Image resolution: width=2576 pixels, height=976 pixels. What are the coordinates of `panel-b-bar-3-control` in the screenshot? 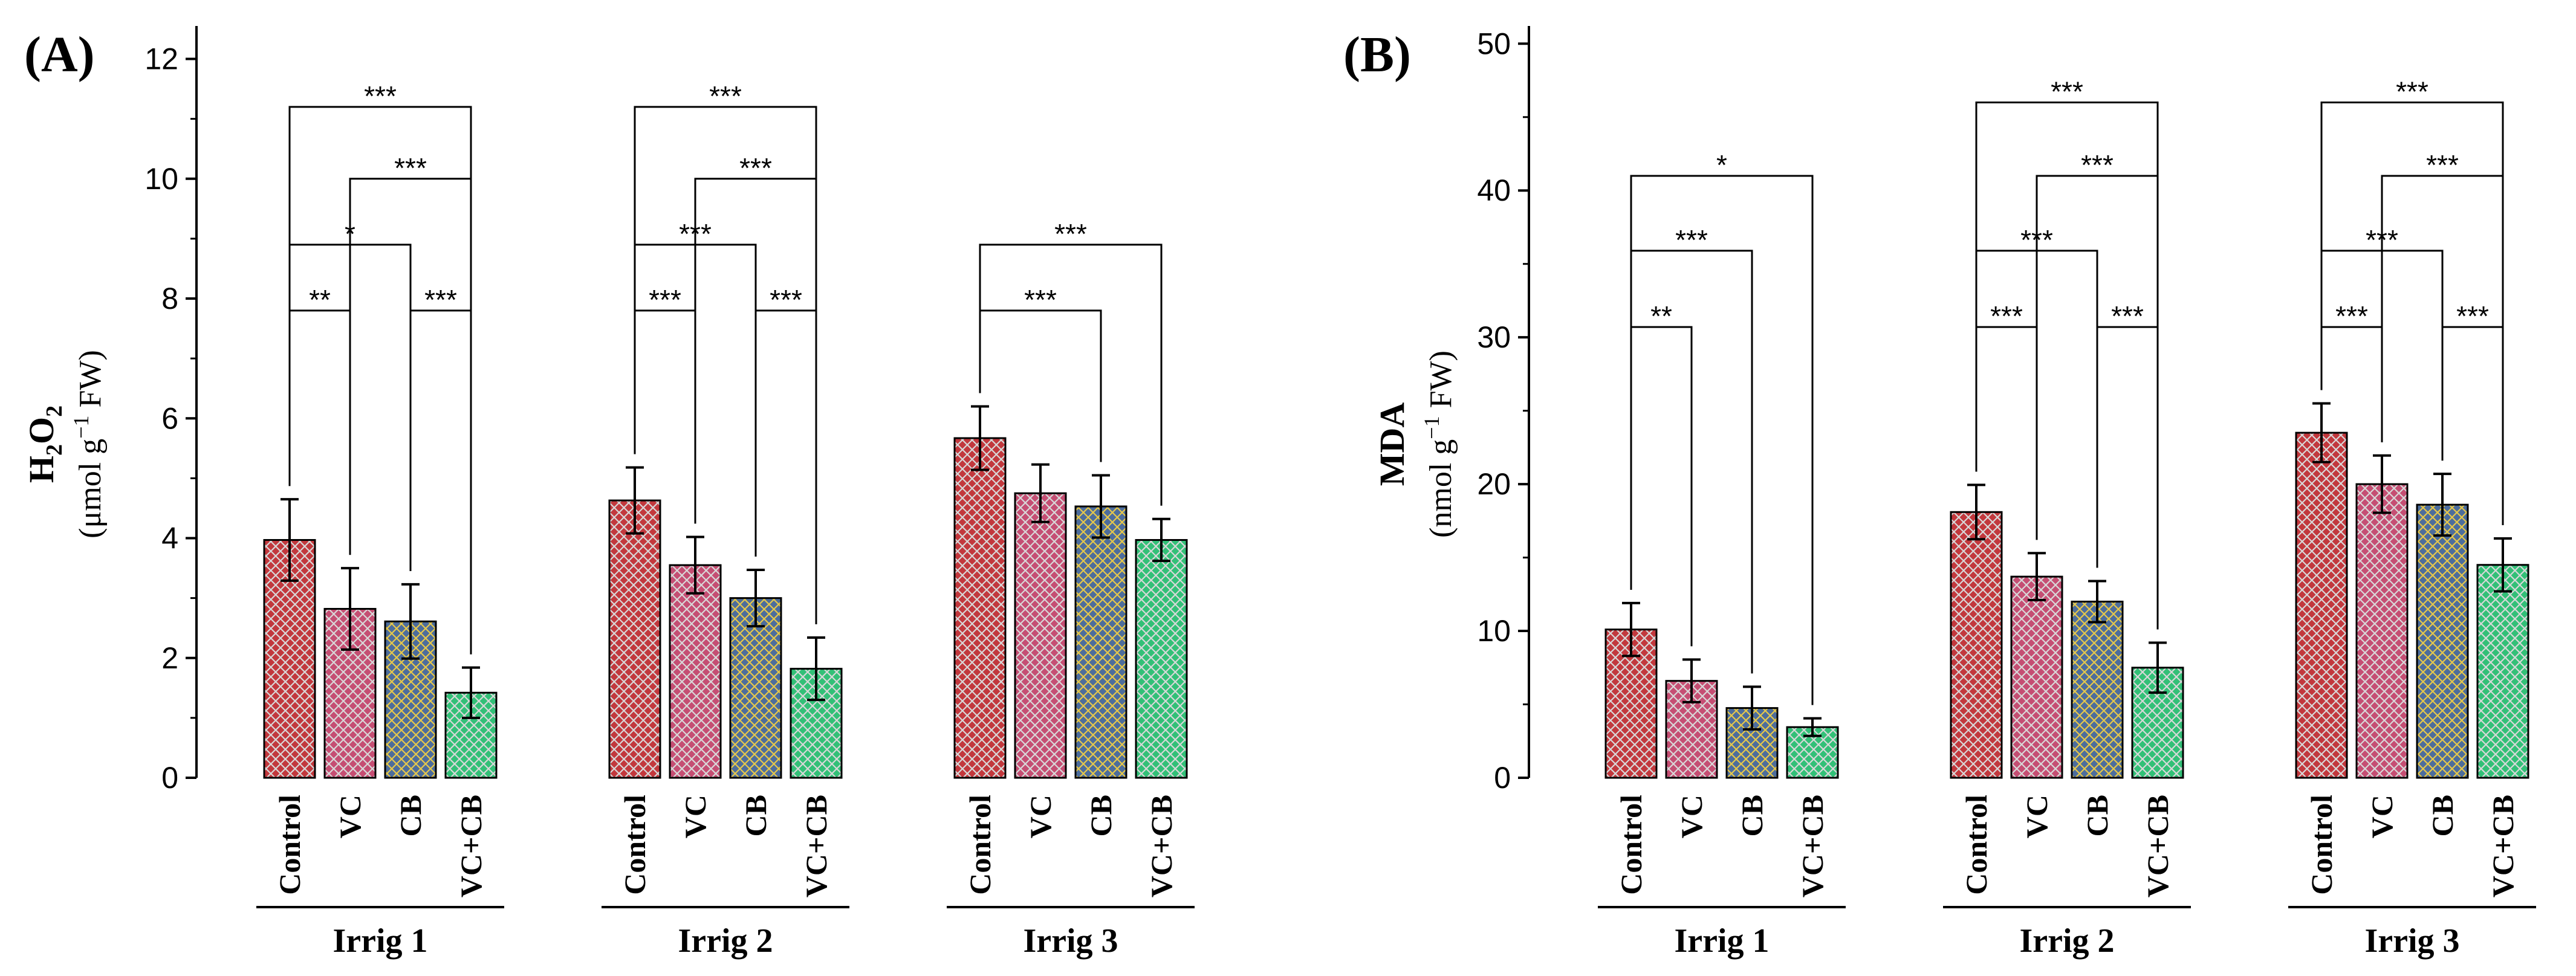 It's located at (2322, 605).